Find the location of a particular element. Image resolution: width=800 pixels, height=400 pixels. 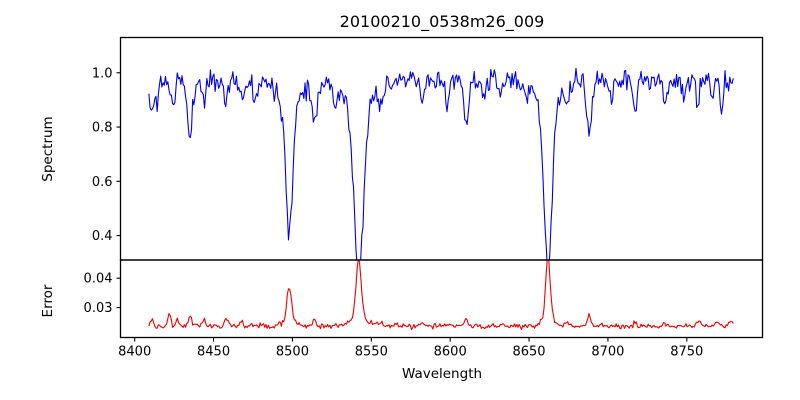

y-axis-label-spectrum: Spectrum is located at coordinates (48, 149).